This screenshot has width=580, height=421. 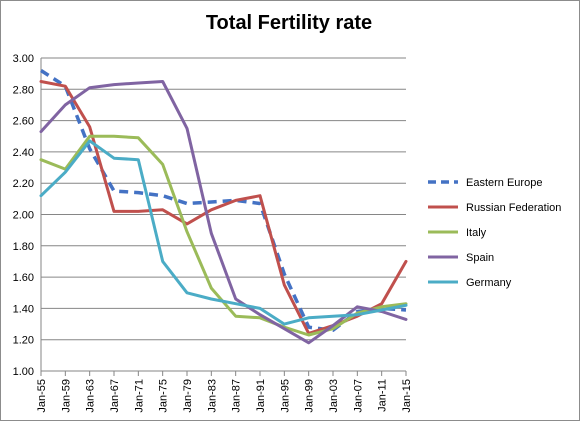 I want to click on x-tick-label: Jan-79, so click(x=188, y=396).